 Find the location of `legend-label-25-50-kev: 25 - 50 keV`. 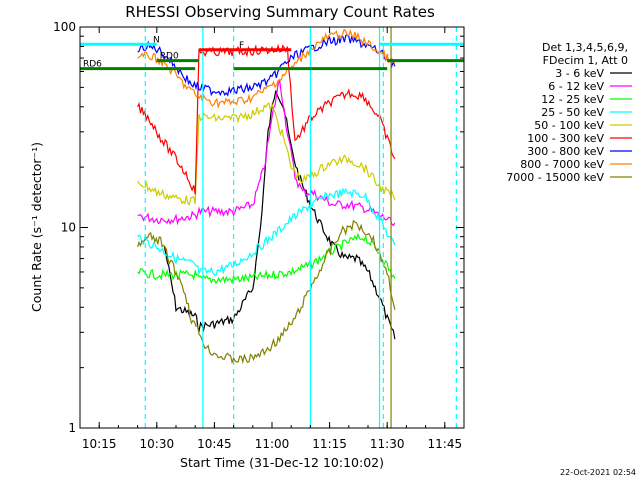

legend-label-25-50-kev: 25 - 50 keV is located at coordinates (572, 112).